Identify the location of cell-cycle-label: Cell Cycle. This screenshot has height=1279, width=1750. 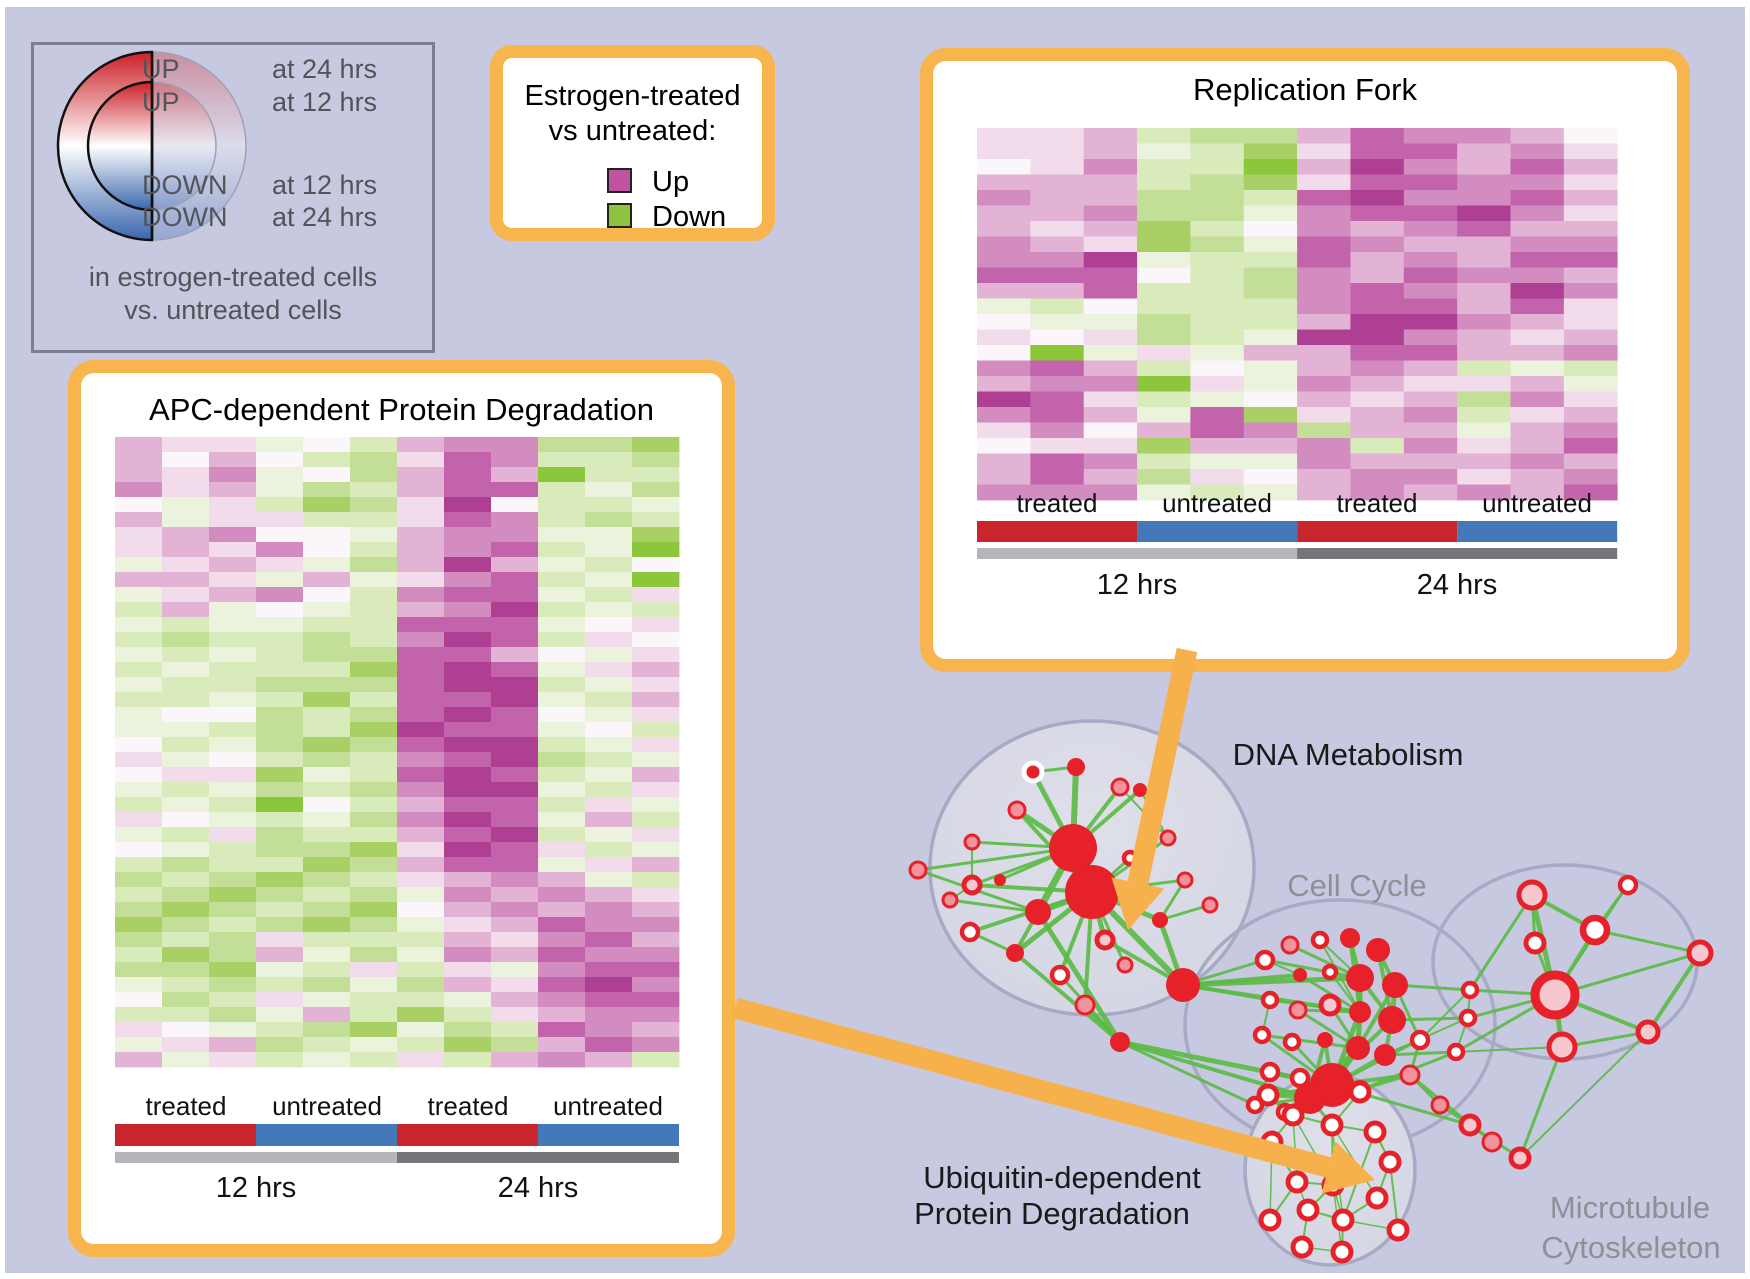
(1357, 885).